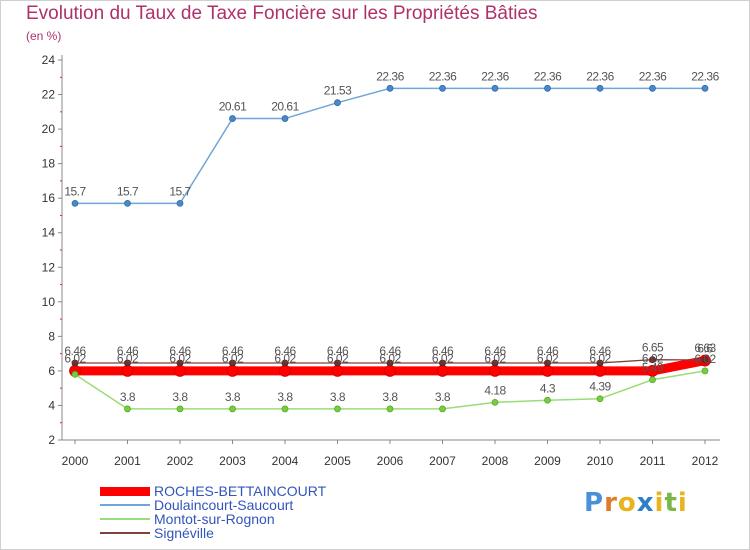 This screenshot has width=750, height=550. Describe the element at coordinates (600, 461) in the screenshot. I see `x-tick-label: 2010` at that location.